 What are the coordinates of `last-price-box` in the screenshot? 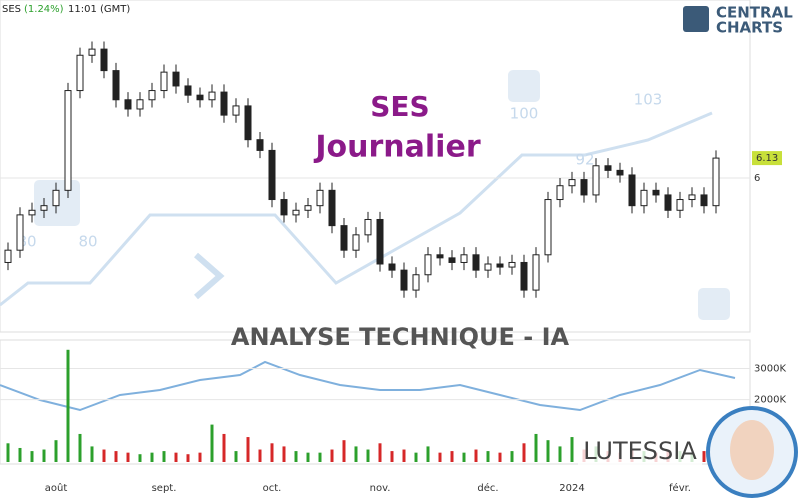 It's located at (767, 158).